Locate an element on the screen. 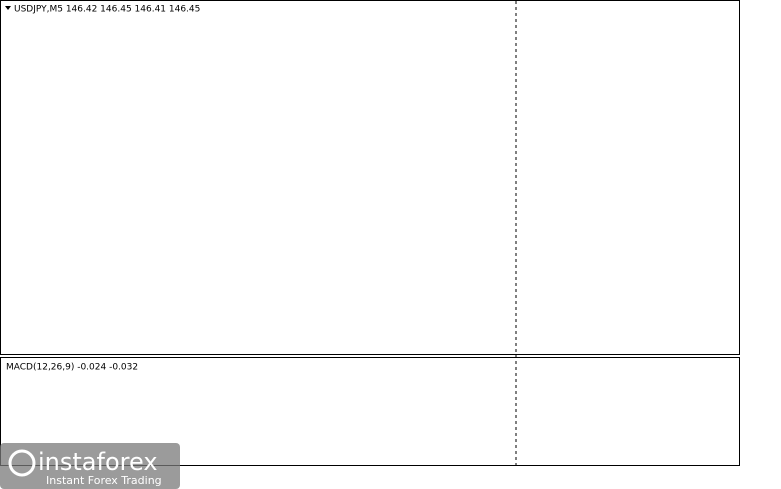 Image resolution: width=781 pixels, height=489 pixels. watermark: instaforex Instant Forex Trading is located at coordinates (90, 466).